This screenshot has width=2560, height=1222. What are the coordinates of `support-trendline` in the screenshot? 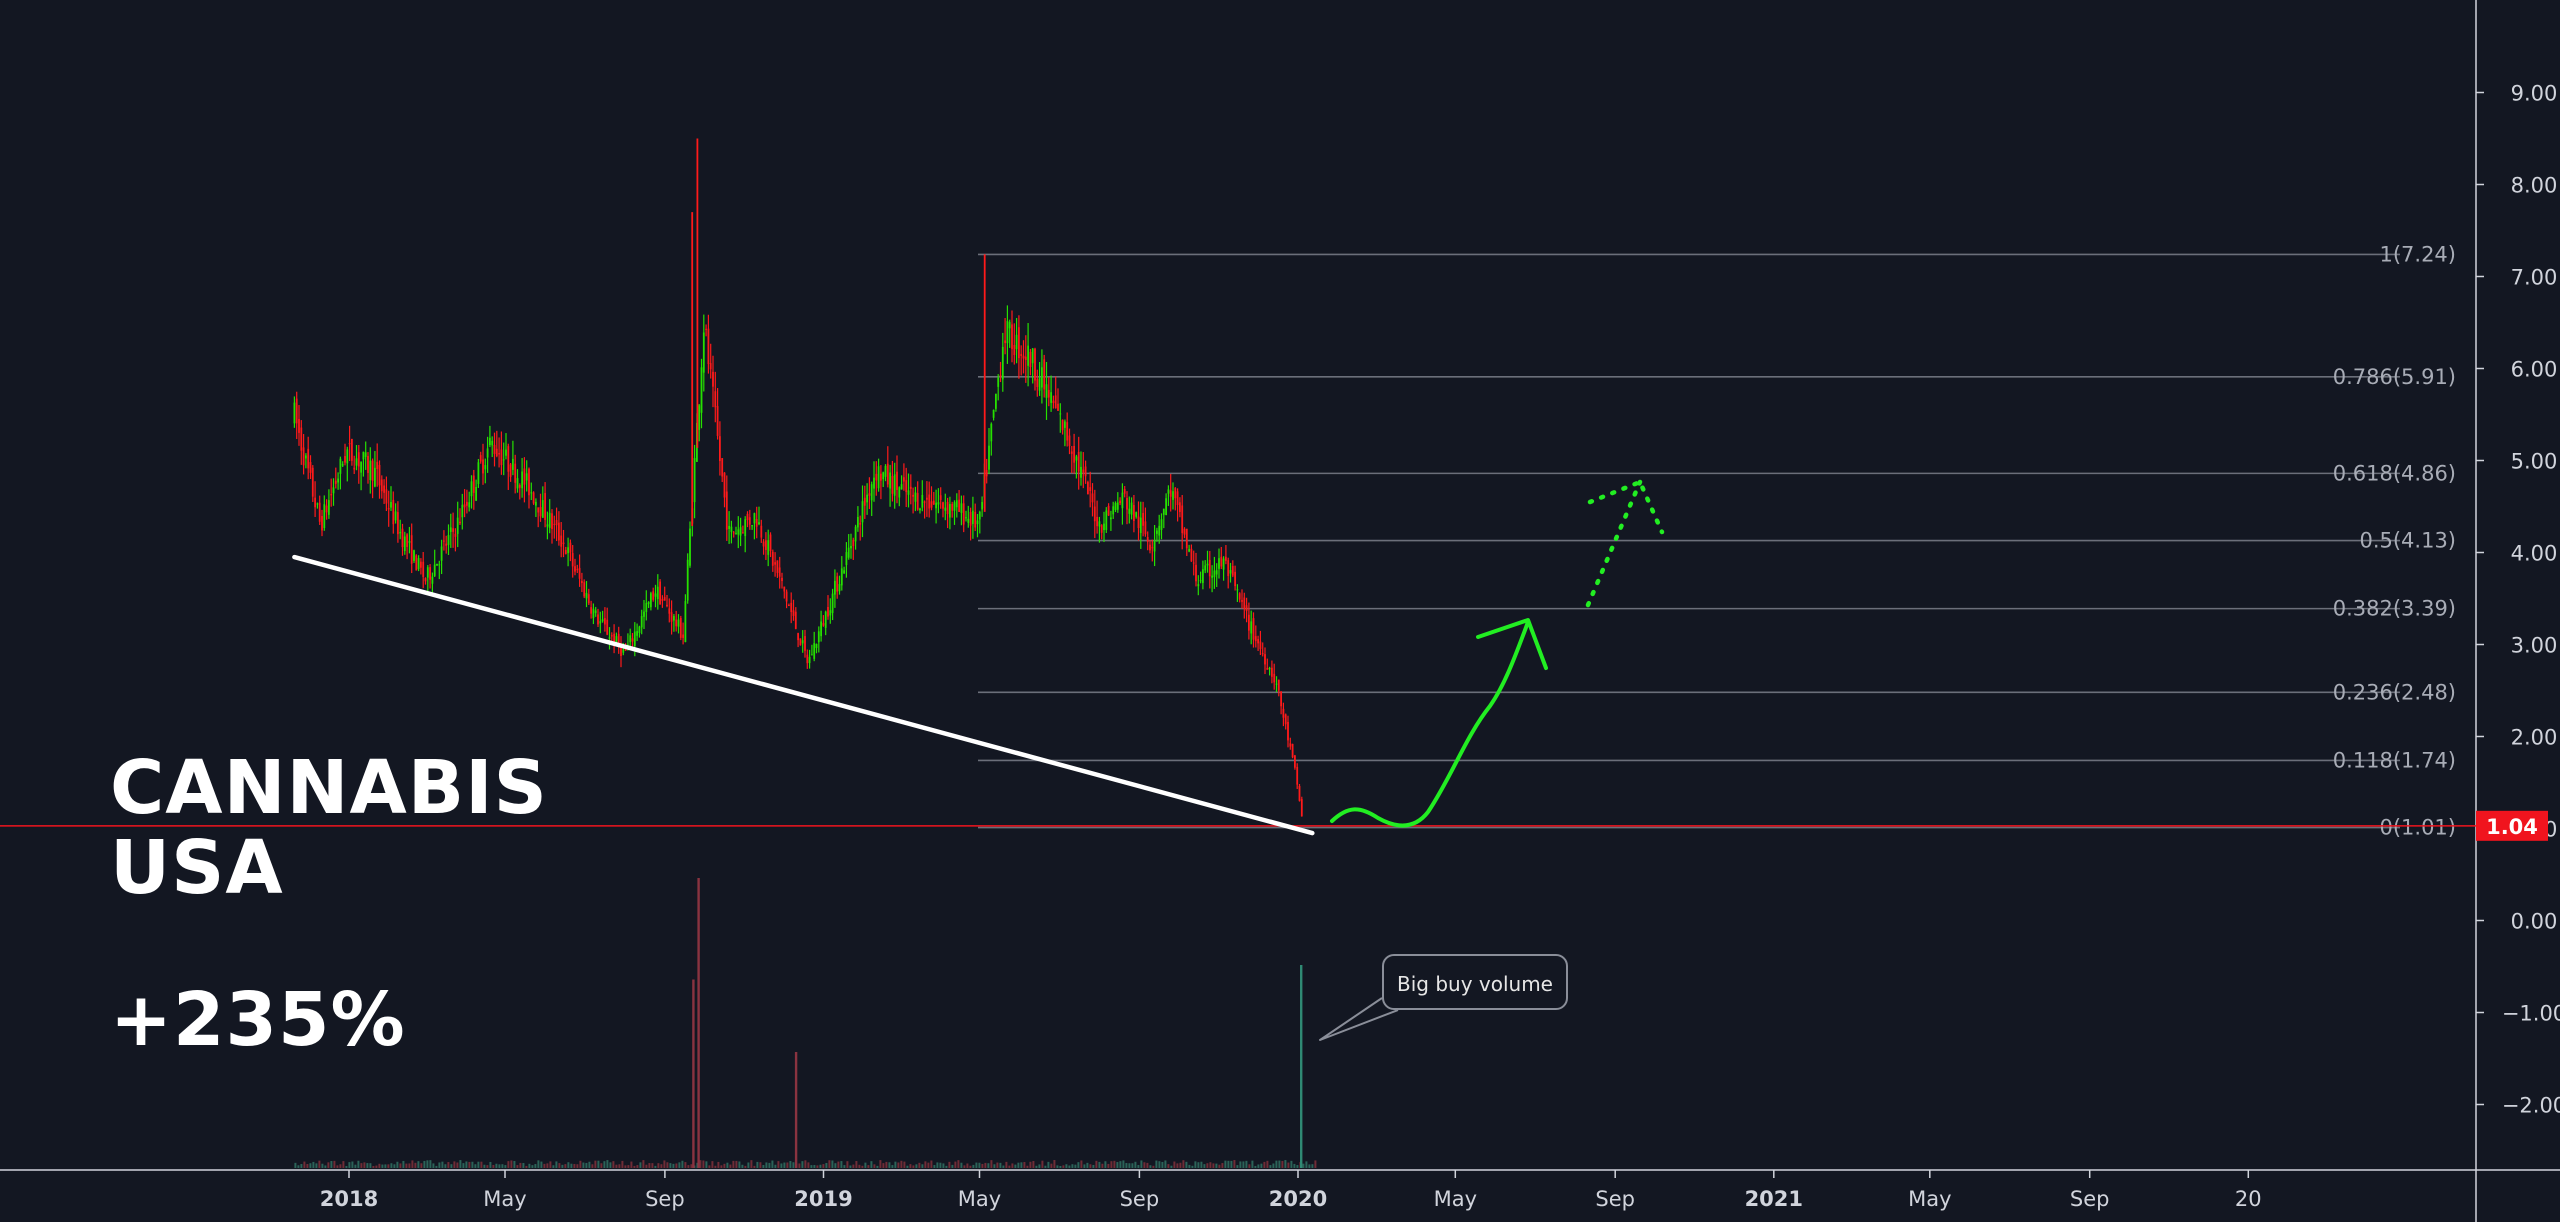 It's located at (803, 695).